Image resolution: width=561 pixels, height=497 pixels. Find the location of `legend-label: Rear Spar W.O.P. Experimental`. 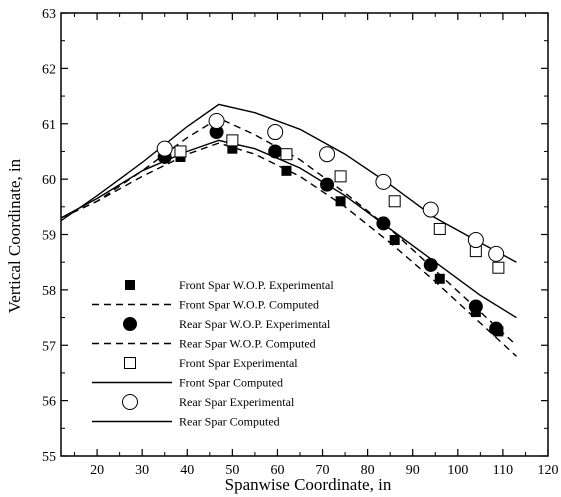

legend-label: Rear Spar W.O.P. Experimental is located at coordinates (255, 324).